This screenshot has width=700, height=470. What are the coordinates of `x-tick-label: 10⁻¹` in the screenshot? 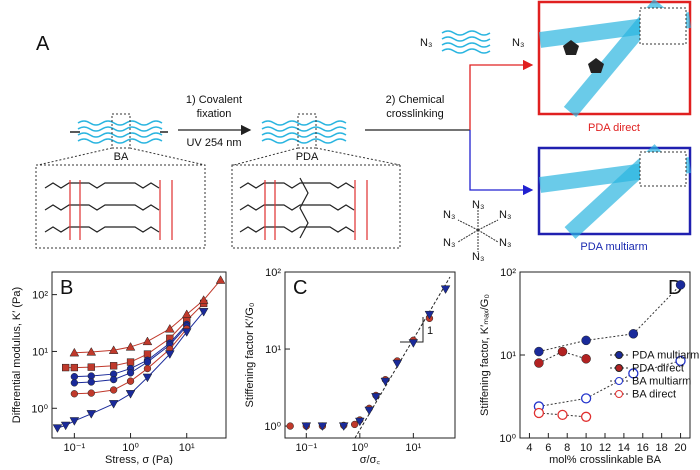 It's located at (306, 448).